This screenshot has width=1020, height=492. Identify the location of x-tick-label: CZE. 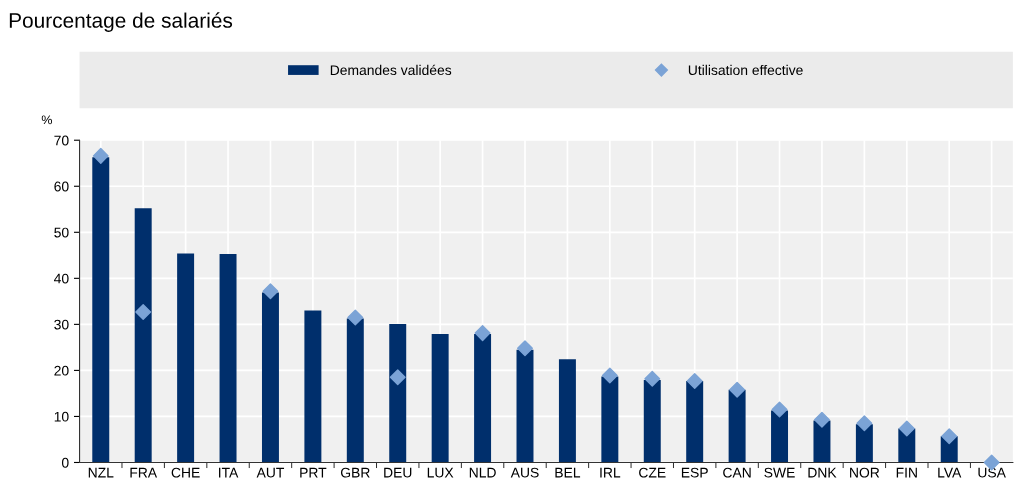
(652, 472).